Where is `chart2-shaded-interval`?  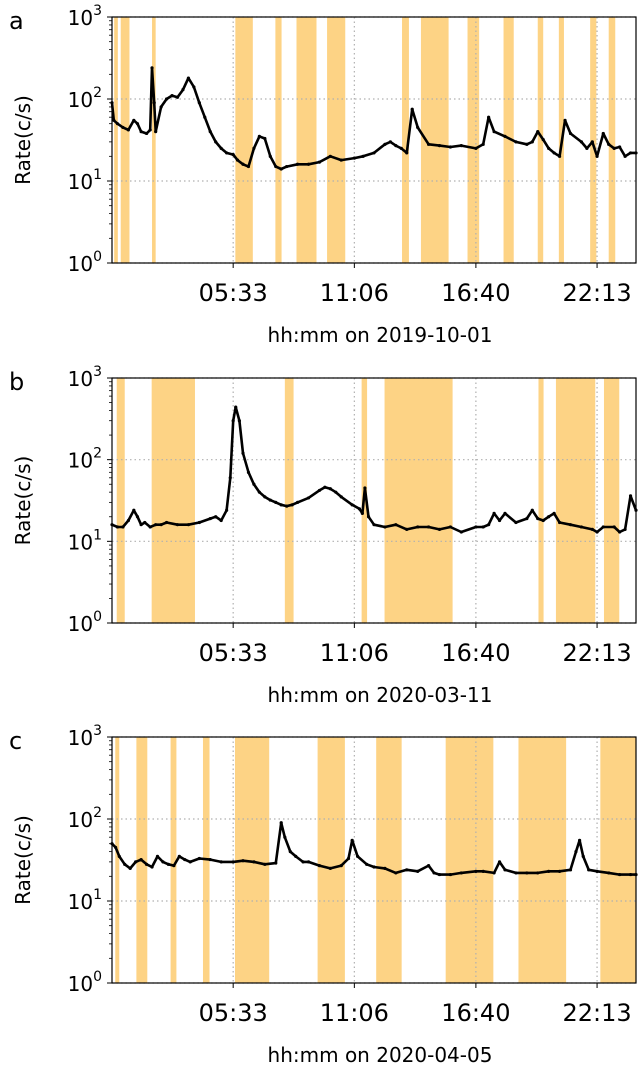 chart2-shaded-interval is located at coordinates (120, 500).